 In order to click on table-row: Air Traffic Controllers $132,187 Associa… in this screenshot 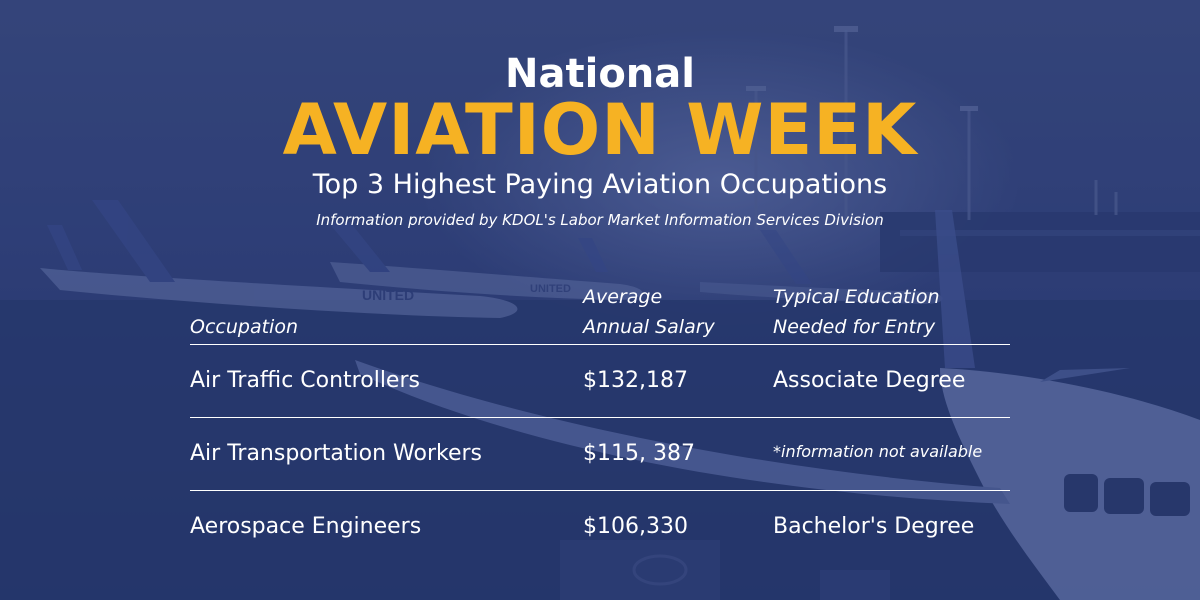, I will do `click(600, 381)`.